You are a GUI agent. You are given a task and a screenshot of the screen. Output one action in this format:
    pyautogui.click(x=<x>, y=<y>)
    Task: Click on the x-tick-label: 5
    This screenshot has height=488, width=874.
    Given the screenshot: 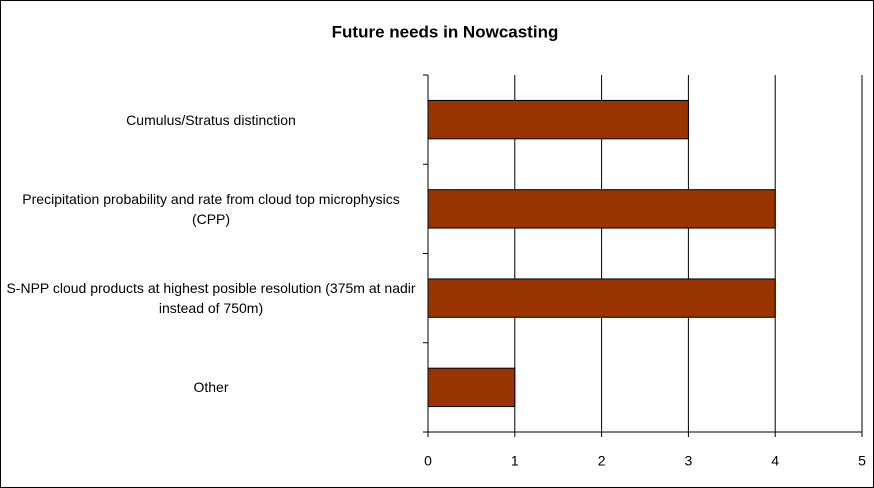 What is the action you would take?
    pyautogui.click(x=862, y=461)
    